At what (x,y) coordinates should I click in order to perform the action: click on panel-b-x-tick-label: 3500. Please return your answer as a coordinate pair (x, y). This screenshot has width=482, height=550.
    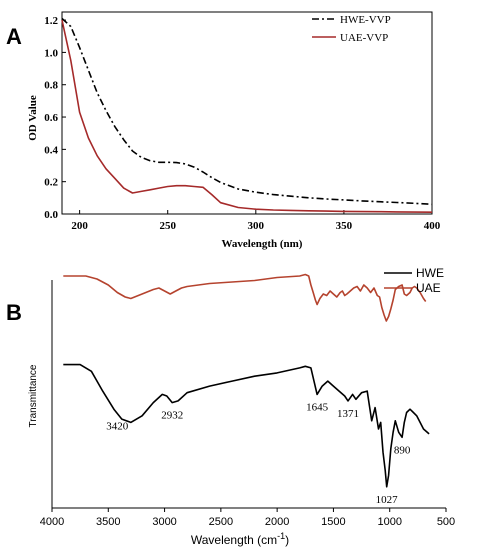
    Looking at the image, I should click on (108, 522).